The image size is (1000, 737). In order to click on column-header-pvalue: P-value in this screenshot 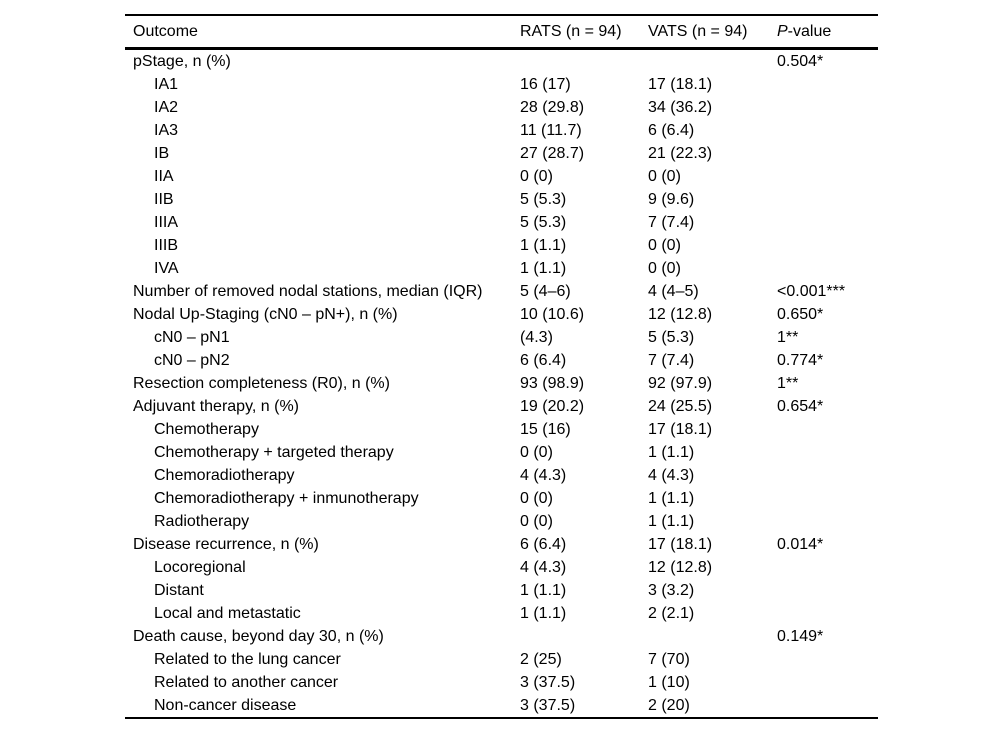, I will do `click(827, 32)`.